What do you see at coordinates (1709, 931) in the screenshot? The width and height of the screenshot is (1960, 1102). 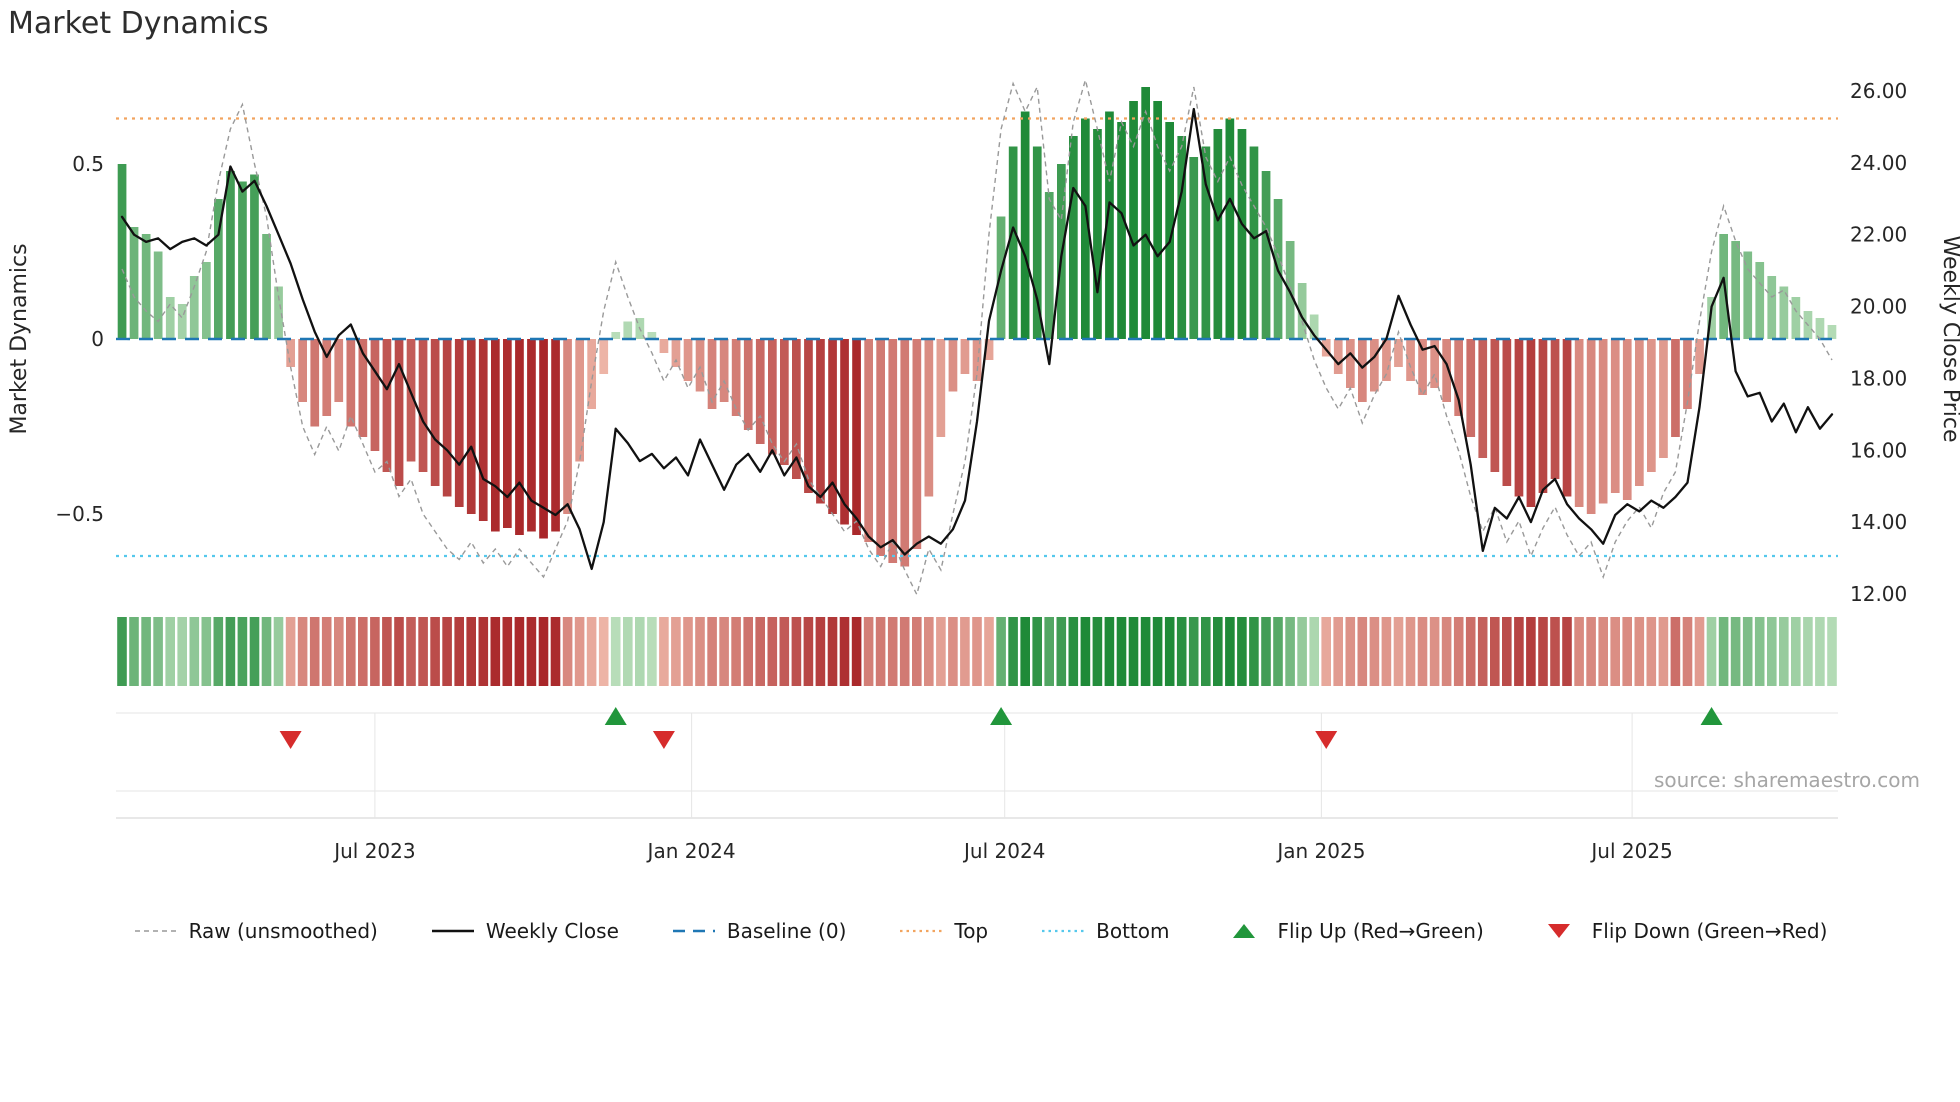 I see `legend-label-flip-down: Flip Down (Green→Red)` at bounding box center [1709, 931].